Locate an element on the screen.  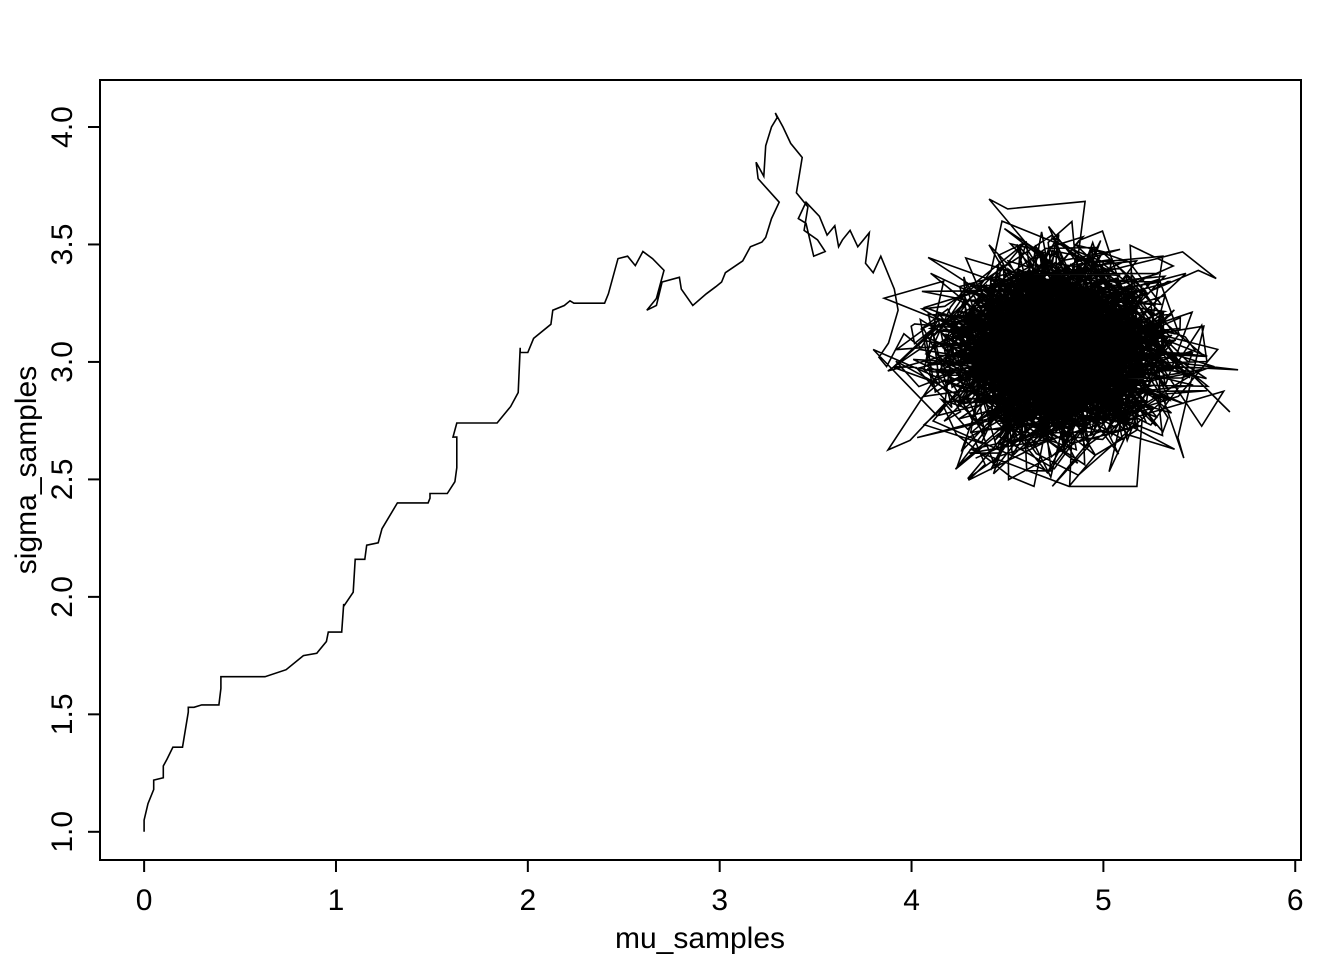
y-tick-label: 4.0 is located at coordinates (62, 127).